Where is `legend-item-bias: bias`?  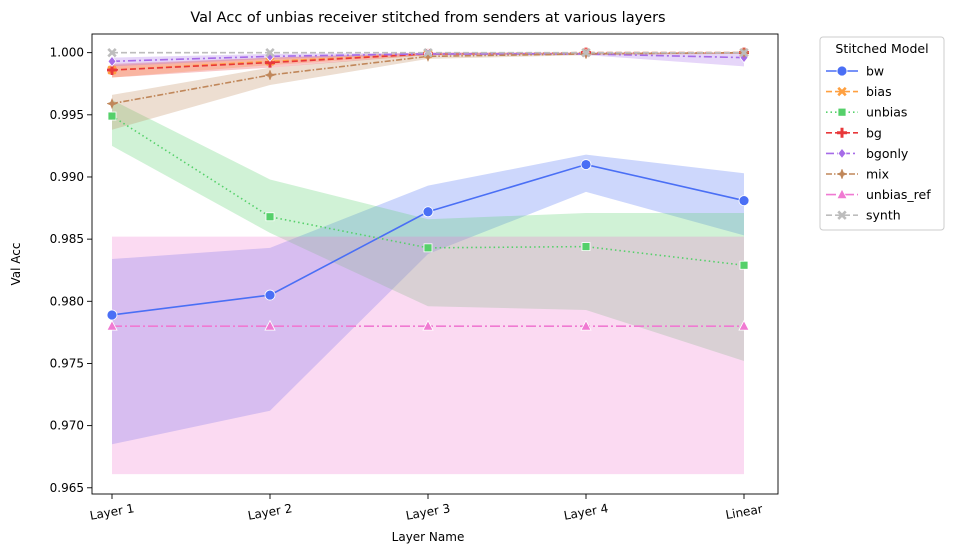 legend-item-bias: bias is located at coordinates (859, 91).